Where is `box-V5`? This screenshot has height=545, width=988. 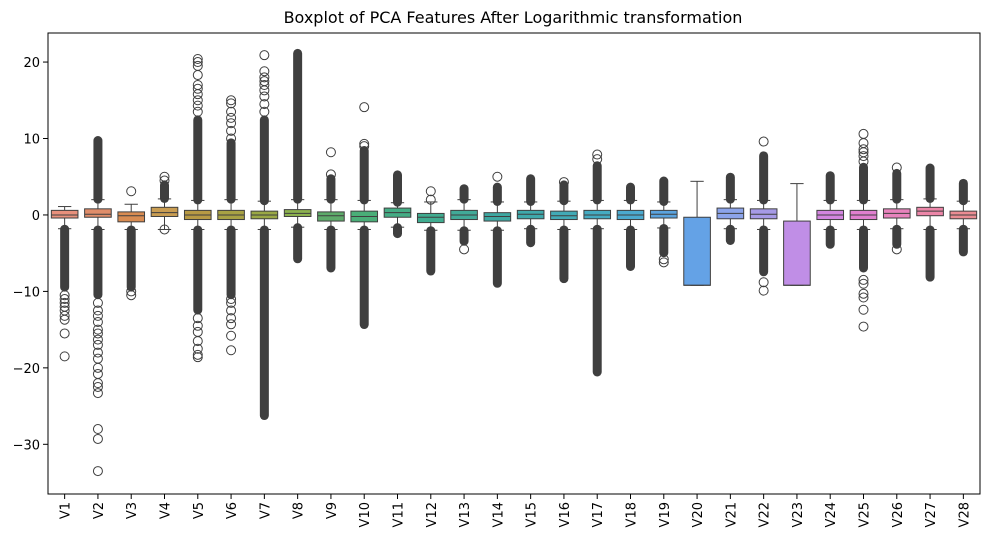
box-V5 is located at coordinates (197, 208).